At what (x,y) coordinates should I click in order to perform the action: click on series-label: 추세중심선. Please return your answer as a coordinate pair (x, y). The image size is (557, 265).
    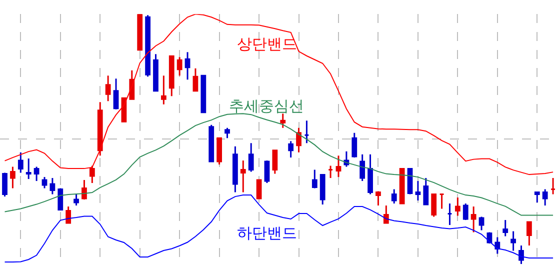
    Looking at the image, I should click on (266, 106).